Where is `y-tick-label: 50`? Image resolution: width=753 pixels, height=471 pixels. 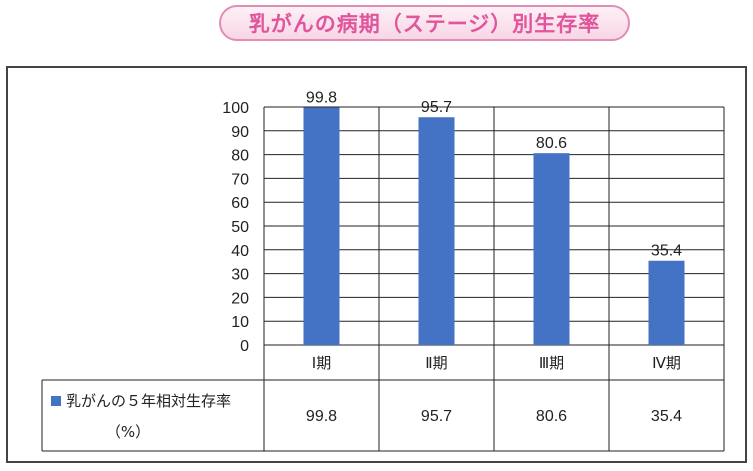
y-tick-label: 50 is located at coordinates (240, 227).